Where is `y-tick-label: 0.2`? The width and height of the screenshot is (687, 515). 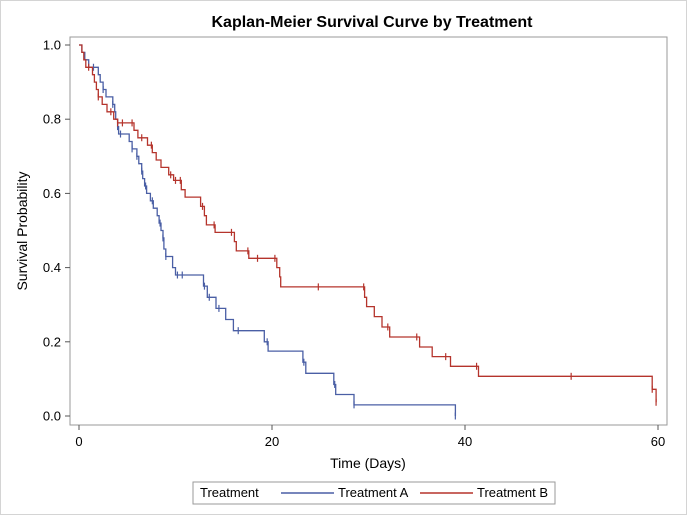 y-tick-label: 0.2 is located at coordinates (52, 341).